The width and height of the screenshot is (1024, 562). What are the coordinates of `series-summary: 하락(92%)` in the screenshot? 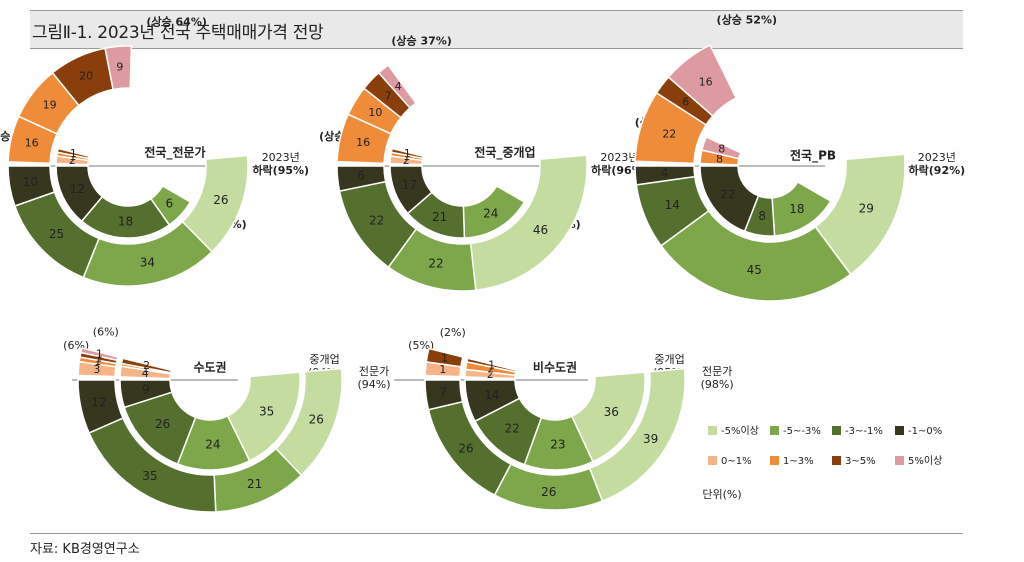 It's located at (937, 170).